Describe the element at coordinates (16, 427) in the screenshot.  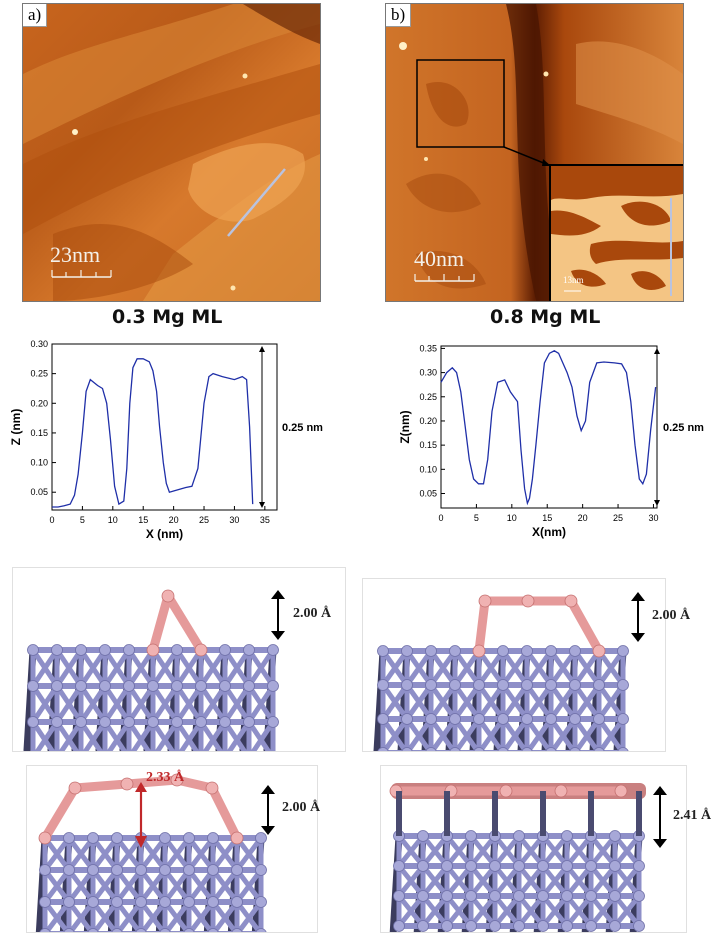
I see `y-axis-label: Z (nm)` at that location.